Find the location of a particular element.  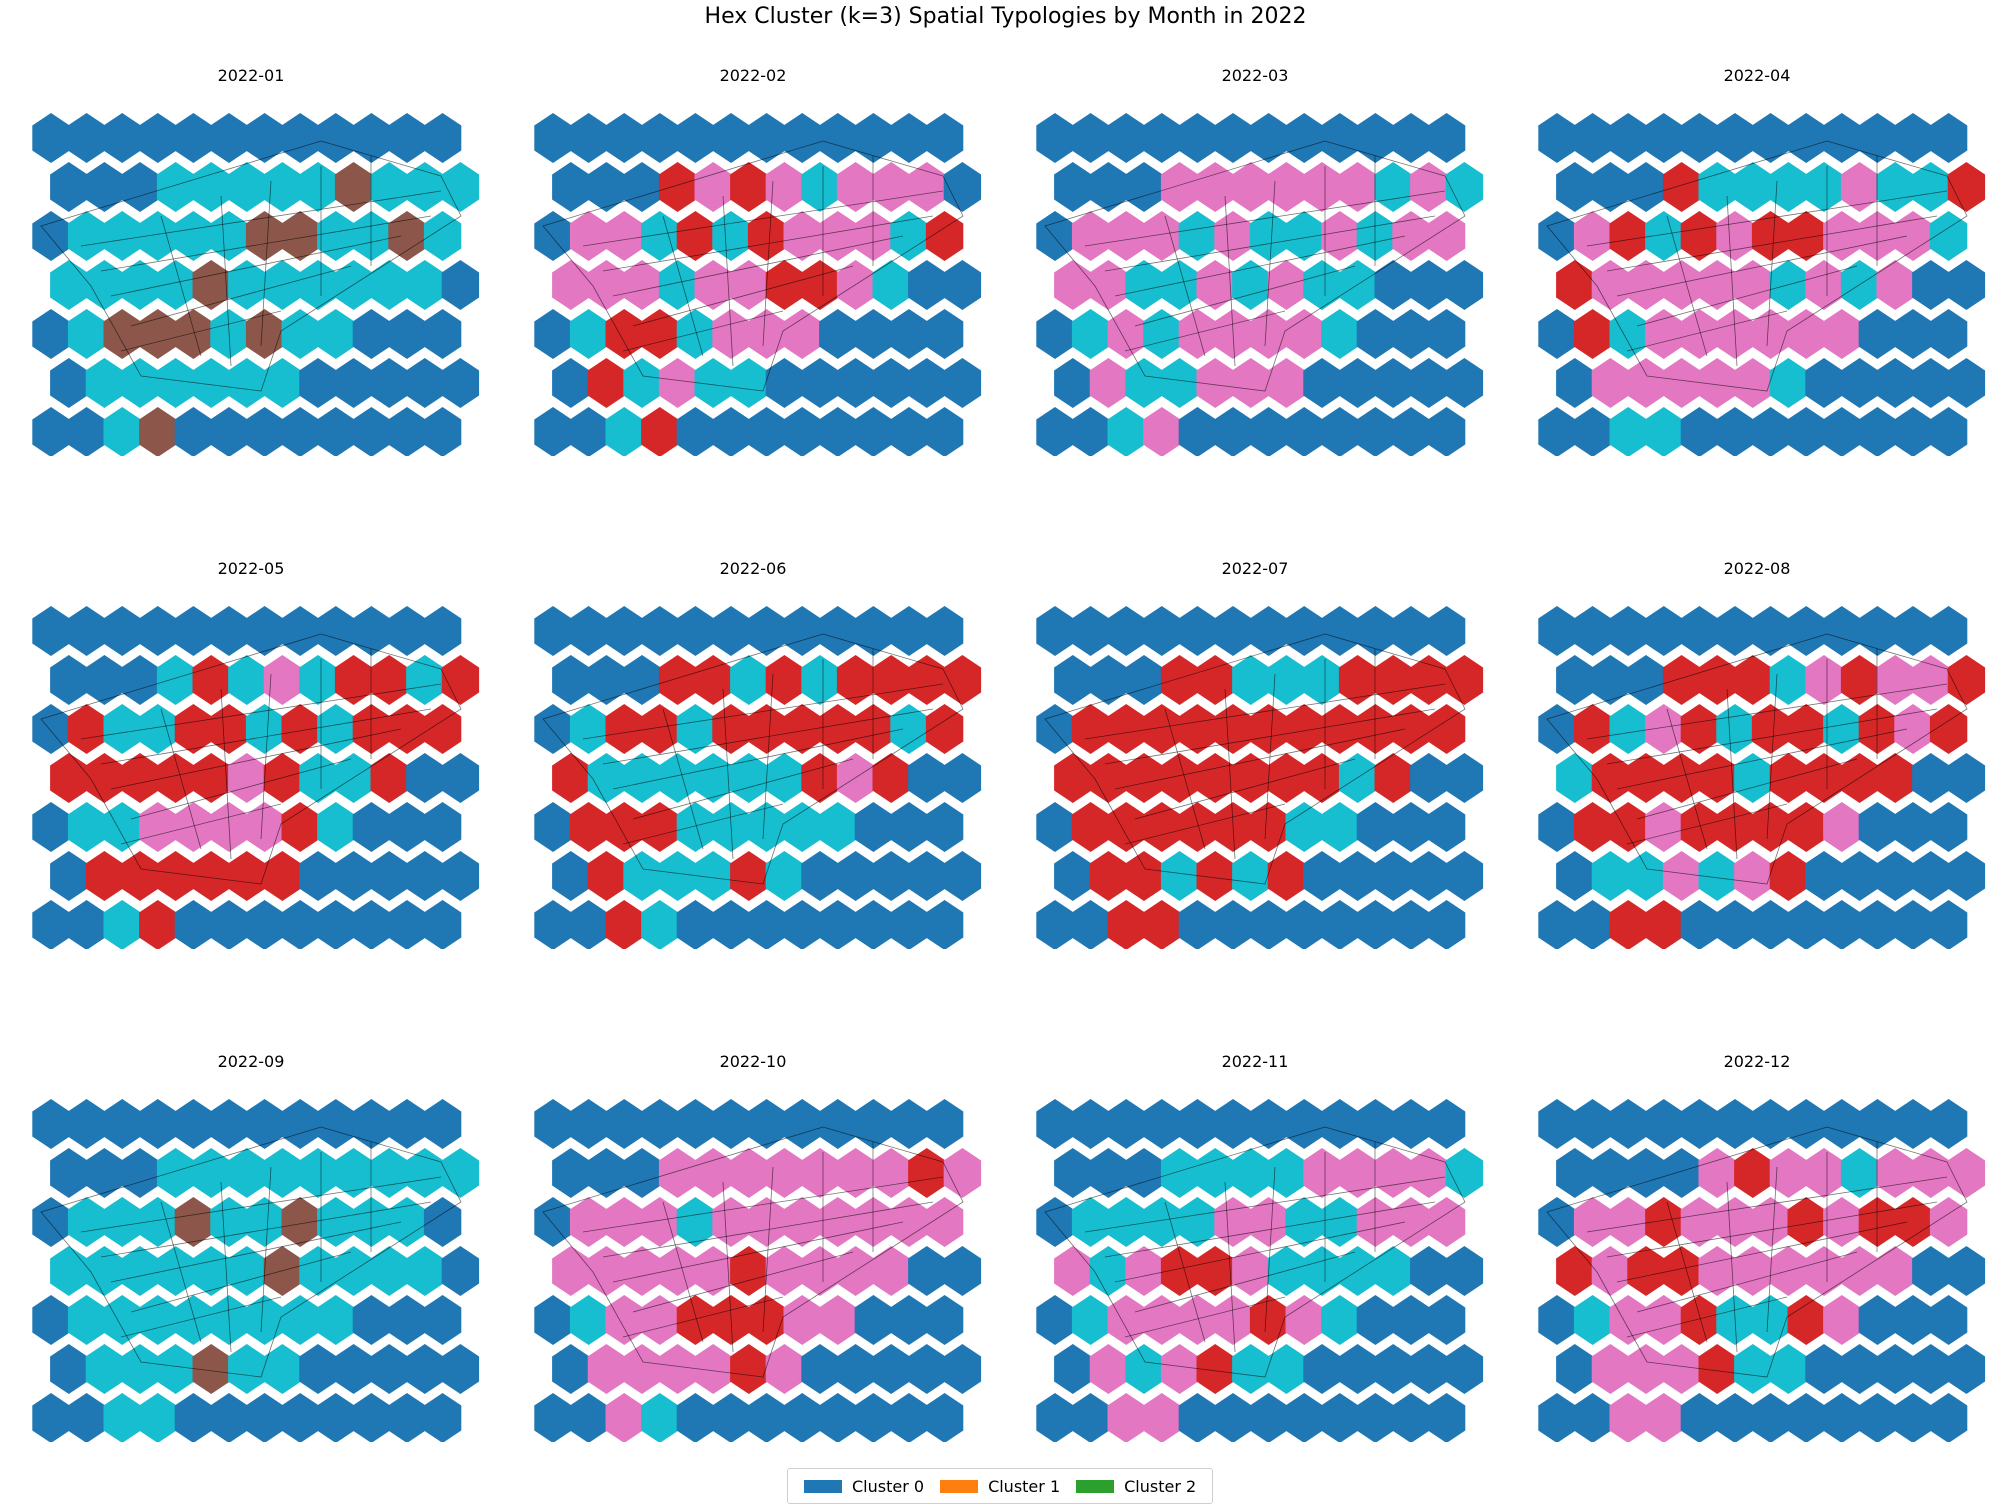

panel-2022-05: 2022-05 is located at coordinates (251, 759).